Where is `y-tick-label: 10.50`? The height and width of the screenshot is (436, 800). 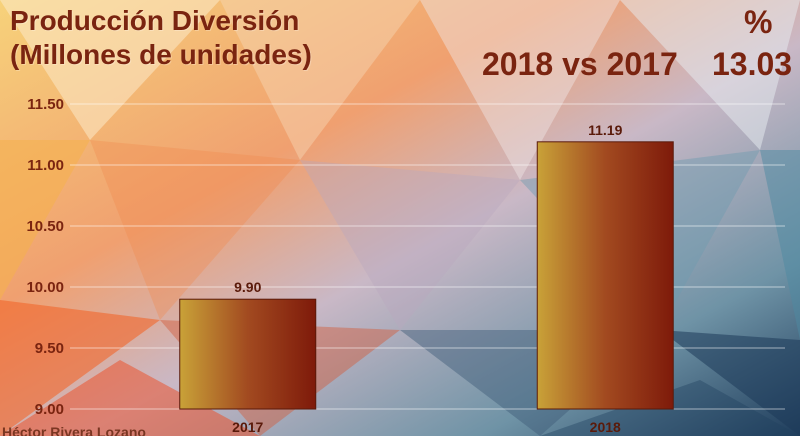
y-tick-label: 10.50 is located at coordinates (45, 226).